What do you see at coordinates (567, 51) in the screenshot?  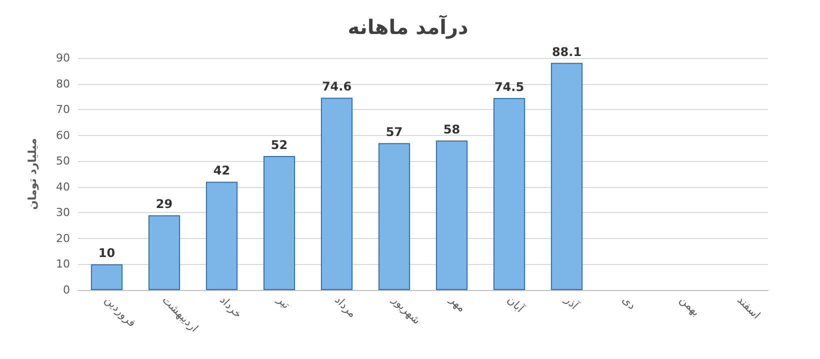 I see `data-label: 88.1` at bounding box center [567, 51].